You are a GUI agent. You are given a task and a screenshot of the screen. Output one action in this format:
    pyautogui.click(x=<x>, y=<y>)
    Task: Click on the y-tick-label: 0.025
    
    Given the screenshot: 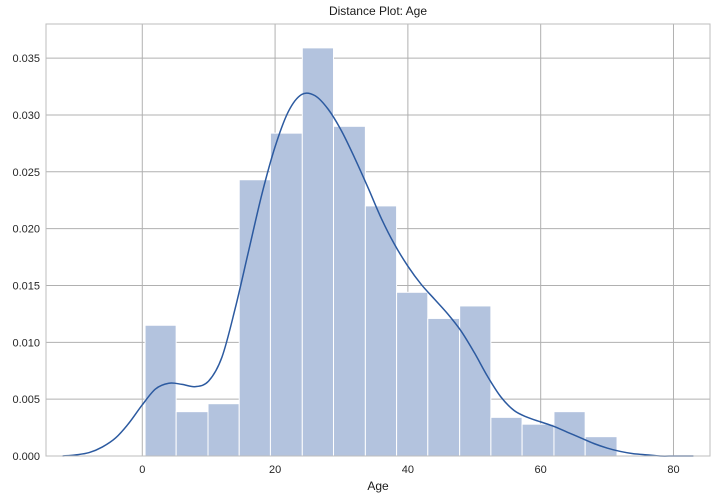 What is the action you would take?
    pyautogui.click(x=26, y=173)
    